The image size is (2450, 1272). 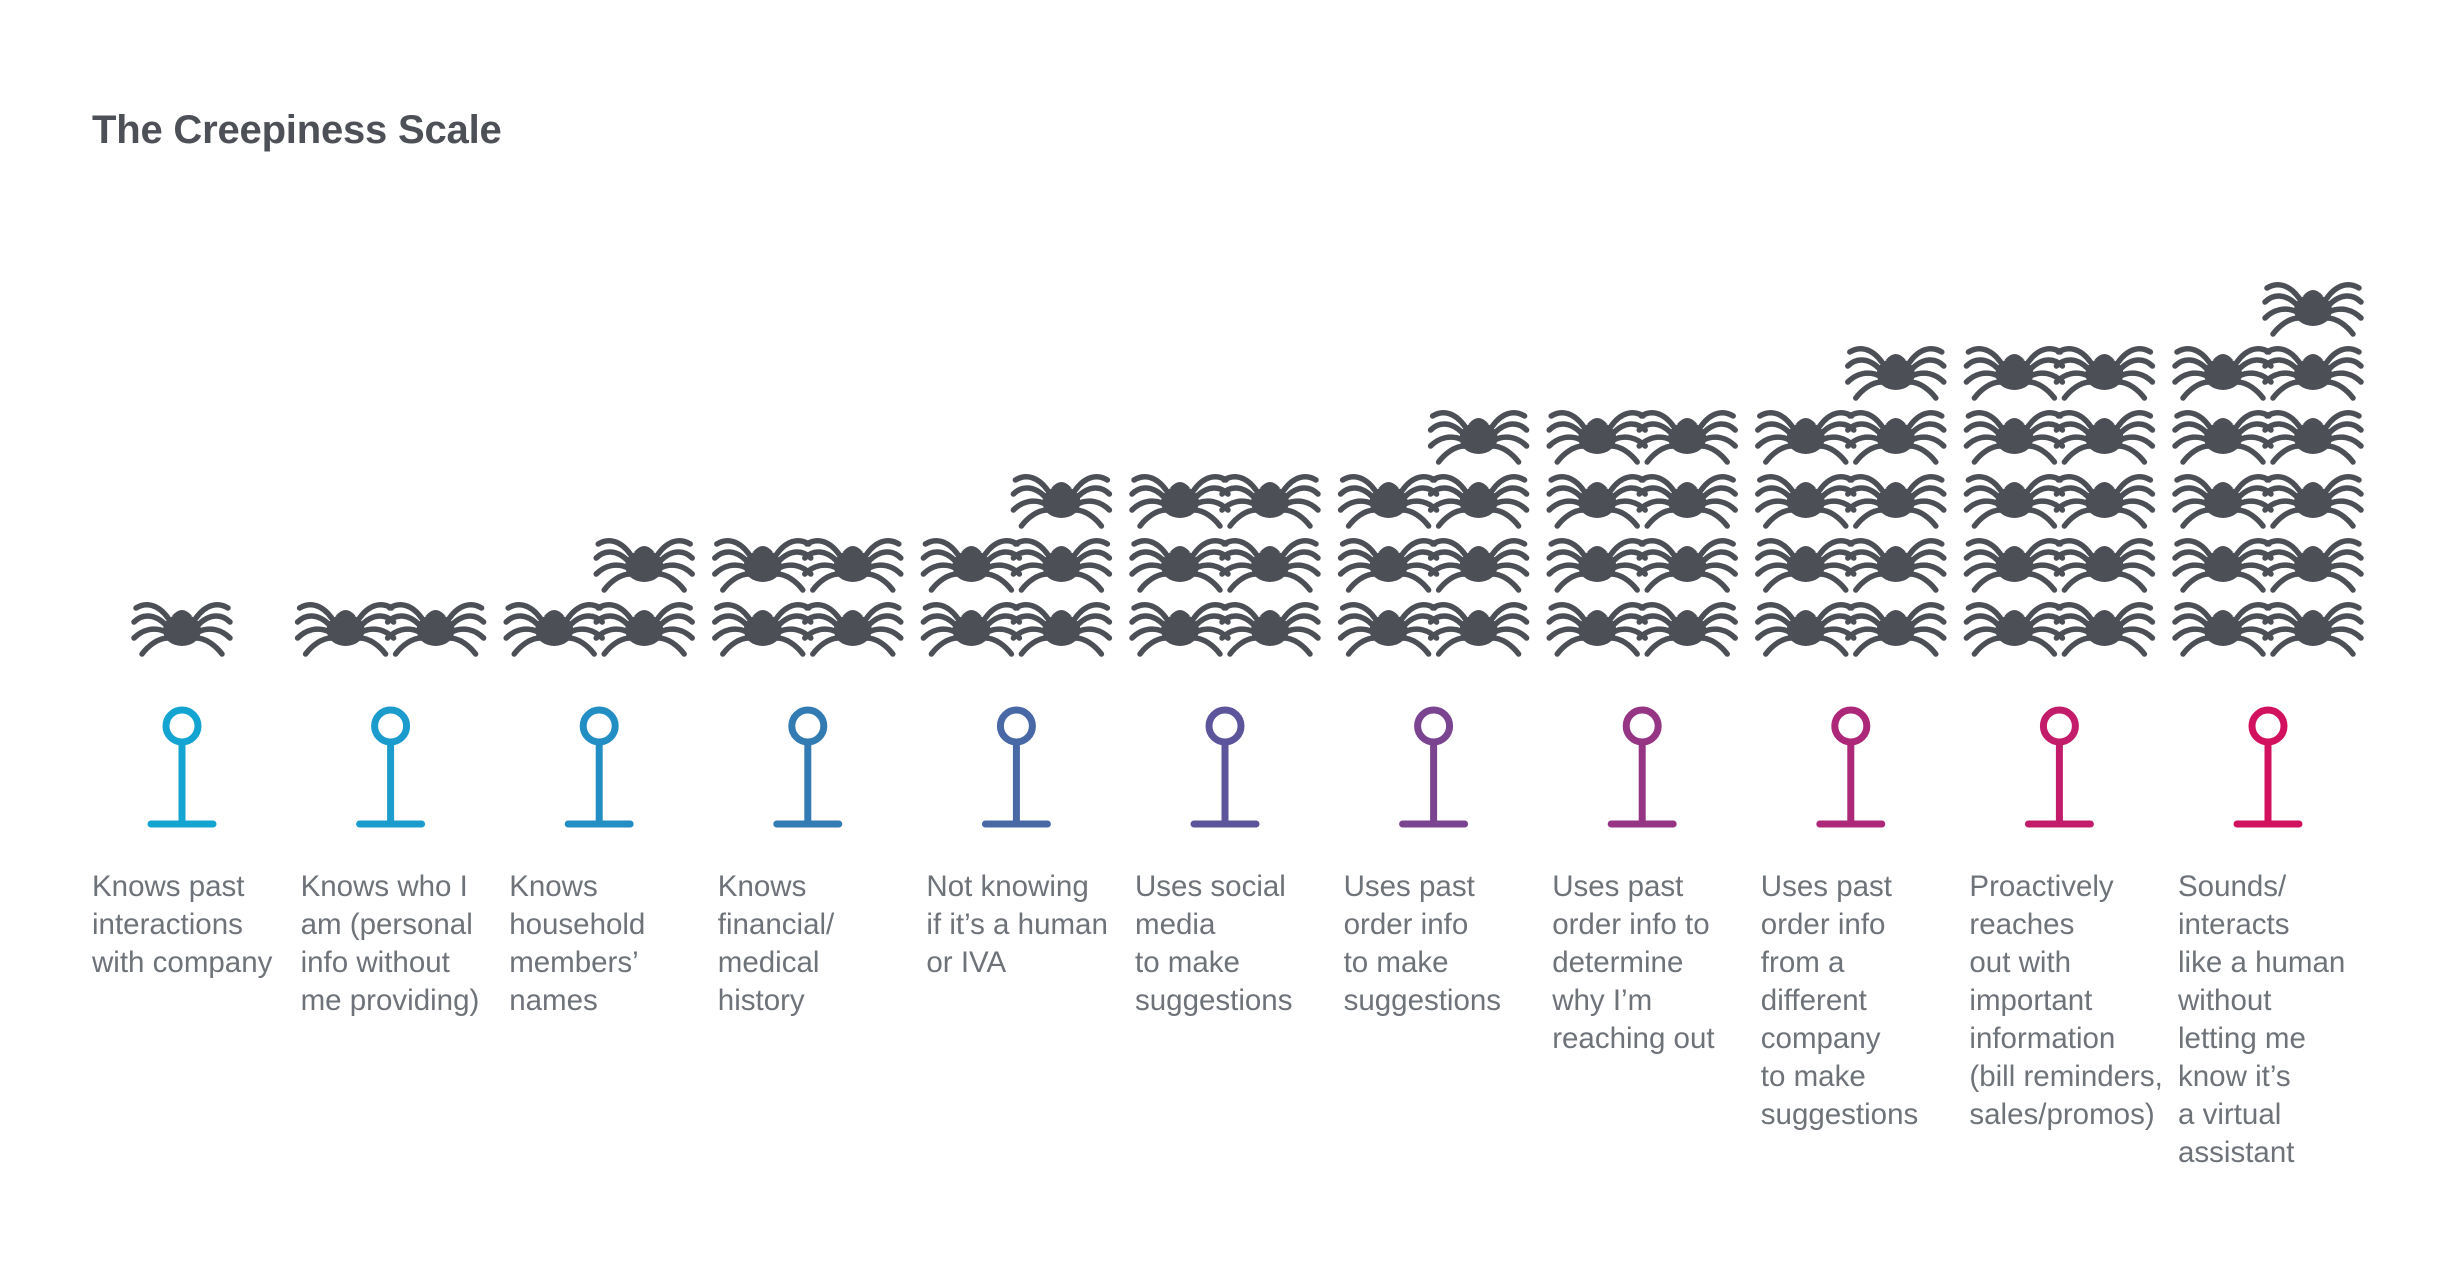 What do you see at coordinates (297, 130) in the screenshot?
I see `diagram-title: The Creepiness Scale` at bounding box center [297, 130].